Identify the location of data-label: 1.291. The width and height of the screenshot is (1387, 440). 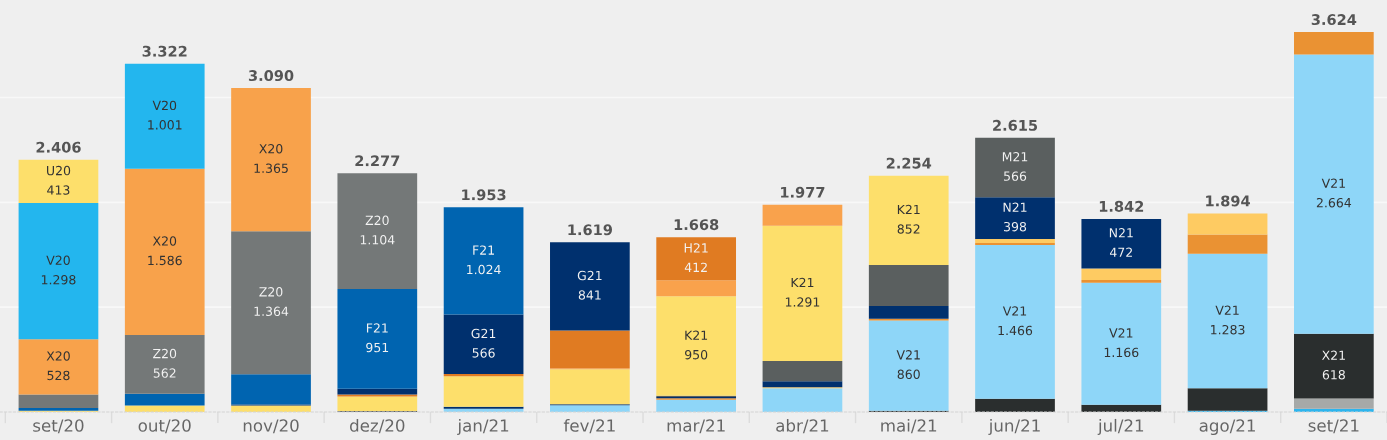
(802, 302).